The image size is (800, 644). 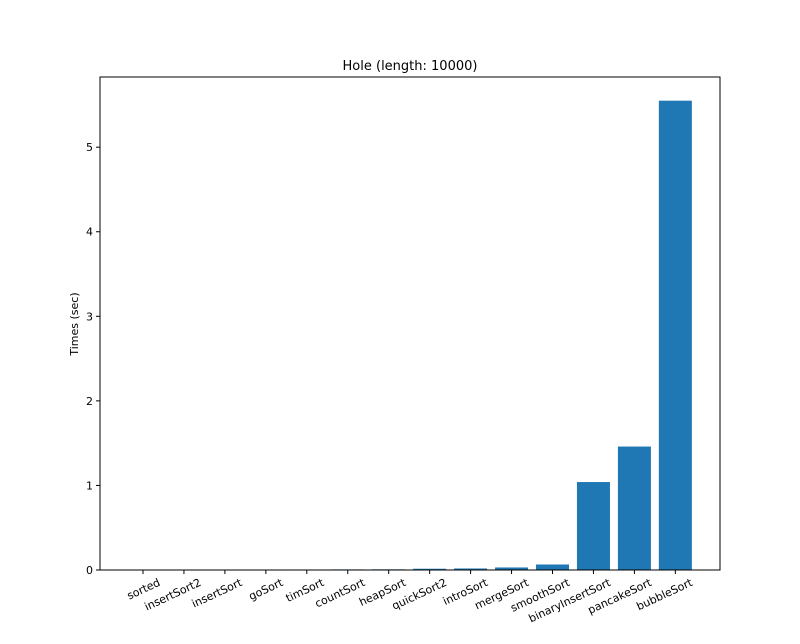 I want to click on bar-smoothSort, so click(x=552, y=568).